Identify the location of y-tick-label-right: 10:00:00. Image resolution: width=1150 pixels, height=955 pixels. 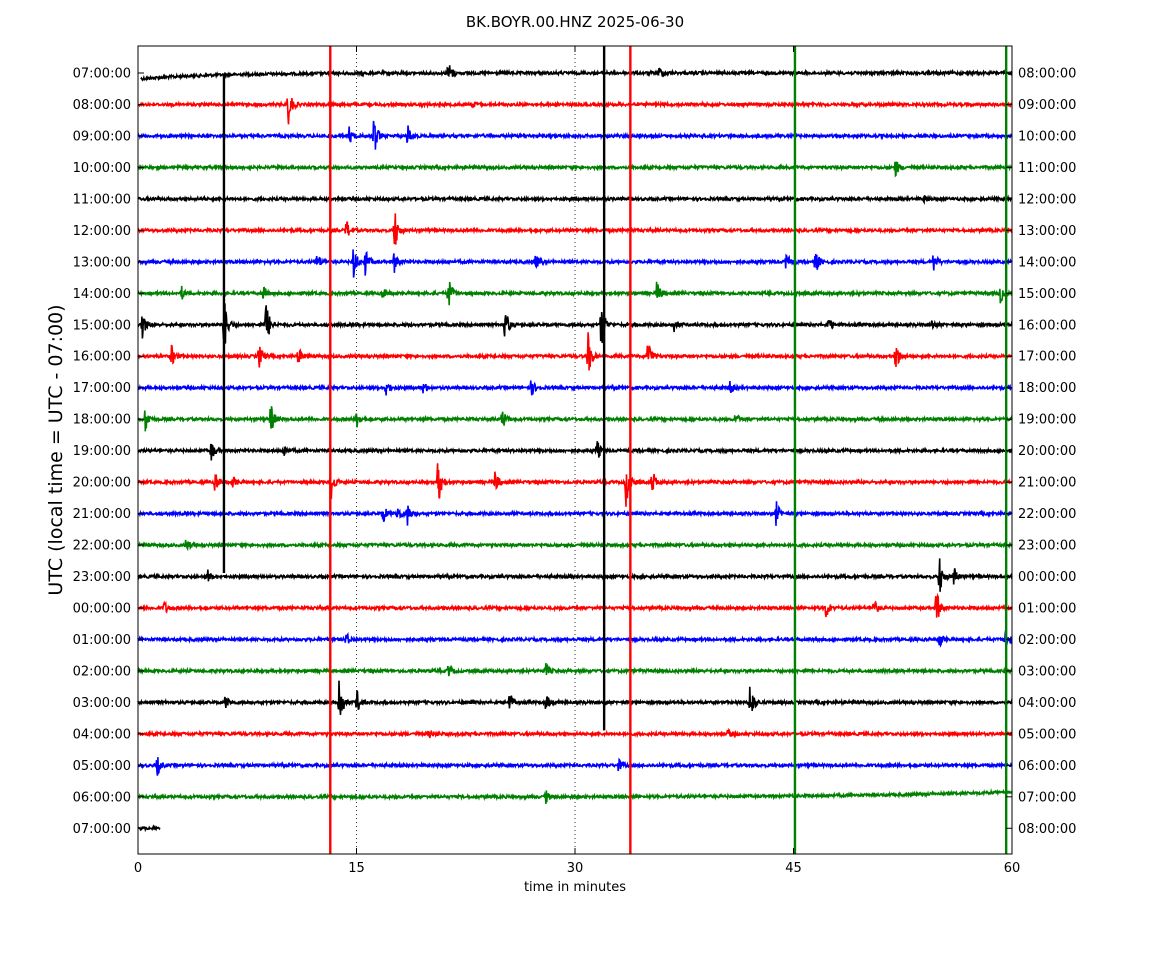
(1047, 136).